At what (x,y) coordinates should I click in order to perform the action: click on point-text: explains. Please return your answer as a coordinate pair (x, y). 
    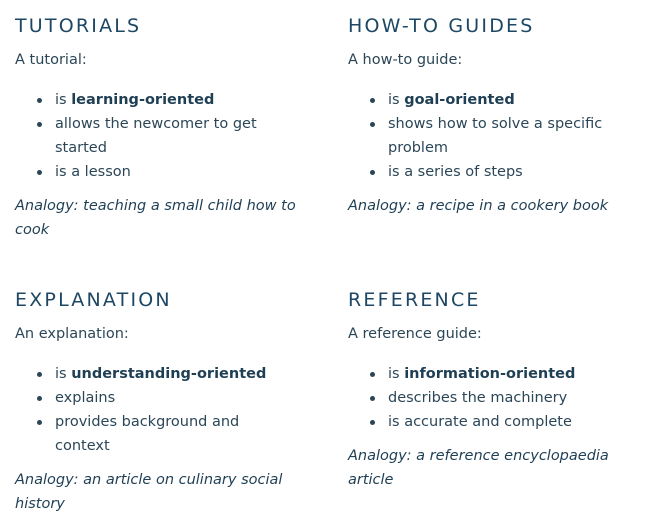
    Looking at the image, I should click on (85, 398).